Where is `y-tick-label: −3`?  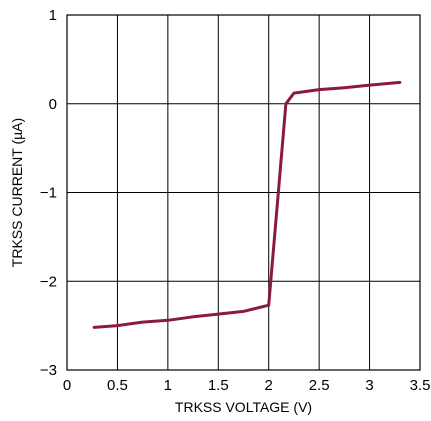 y-tick-label: −3 is located at coordinates (48, 370).